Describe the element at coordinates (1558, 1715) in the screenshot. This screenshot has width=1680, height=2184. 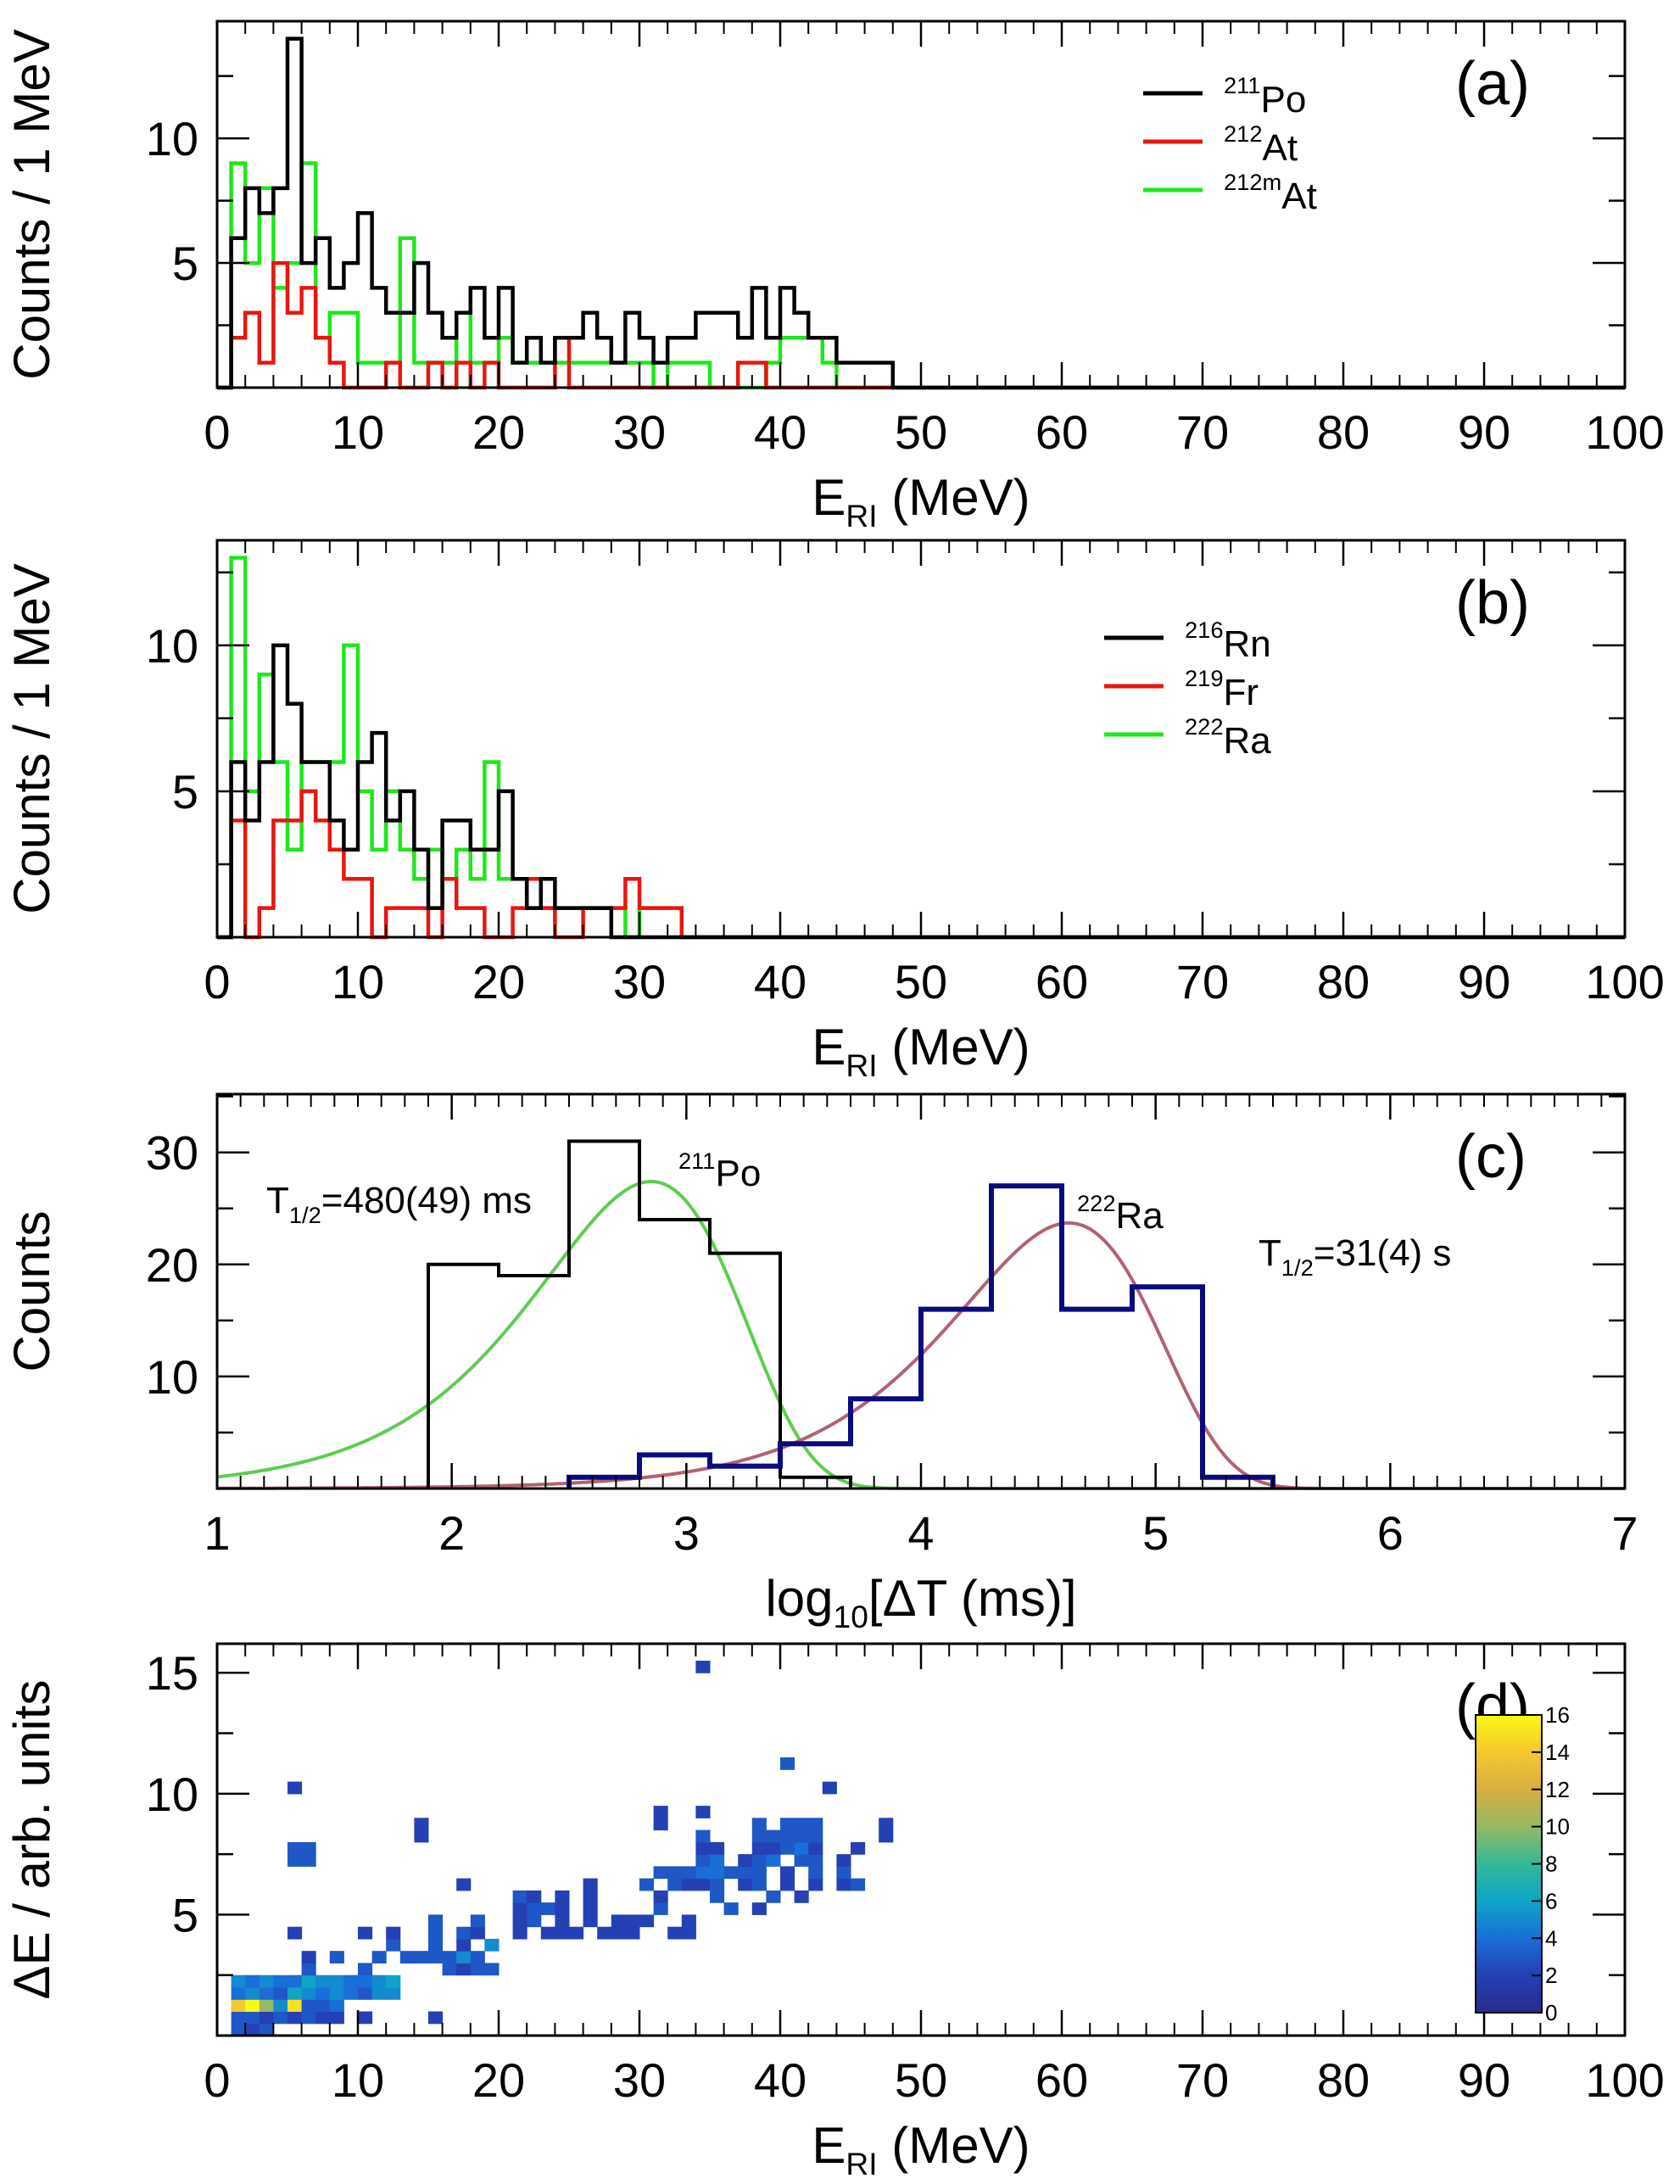
I see `colorbar-tick-label: 16` at that location.